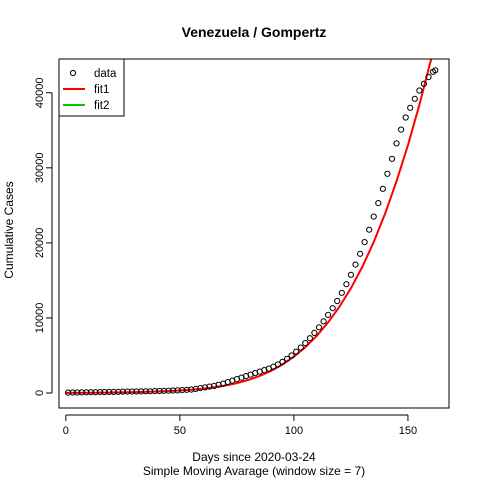  What do you see at coordinates (40, 393) in the screenshot?
I see `y-tick-label: 0` at bounding box center [40, 393].